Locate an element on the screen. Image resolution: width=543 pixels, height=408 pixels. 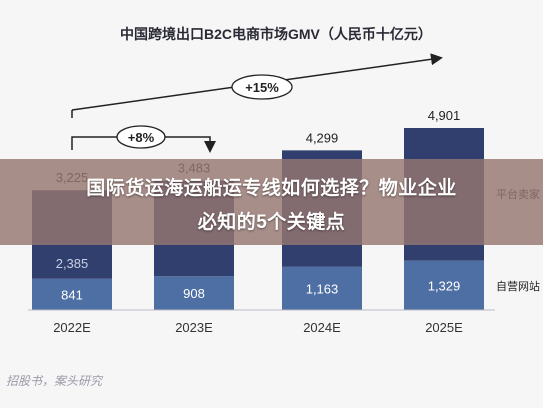
data-label-self-operated-2023E: 908 is located at coordinates (194, 293).